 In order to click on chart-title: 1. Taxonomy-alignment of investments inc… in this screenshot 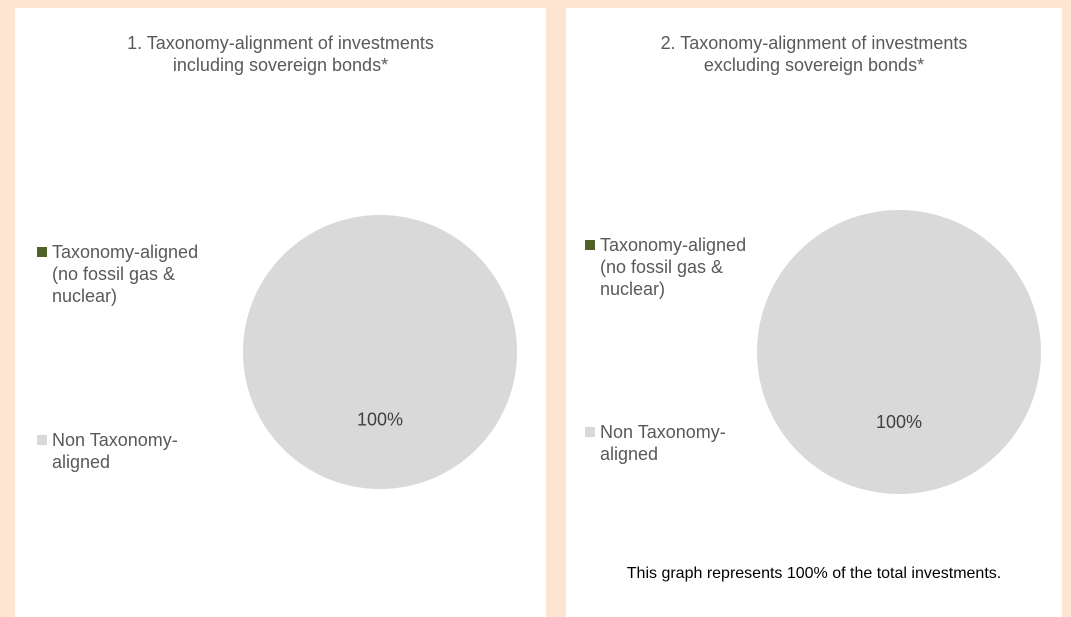, I will do `click(280, 54)`.